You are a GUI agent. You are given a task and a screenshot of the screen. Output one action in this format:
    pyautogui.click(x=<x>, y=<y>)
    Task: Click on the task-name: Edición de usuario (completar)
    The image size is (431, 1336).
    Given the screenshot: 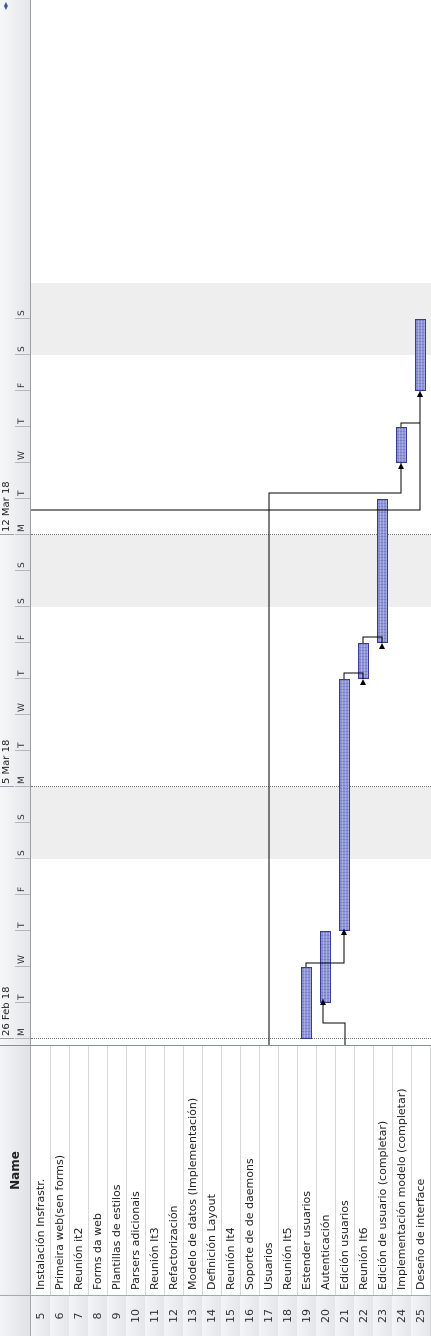 What is the action you would take?
    pyautogui.click(x=382, y=1205)
    